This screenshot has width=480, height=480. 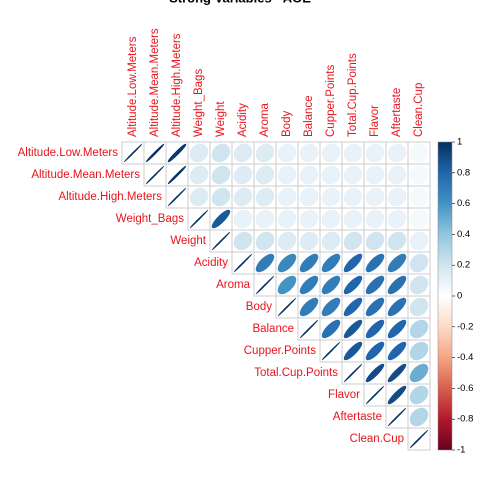 I want to click on column-label: Altitude.Low.Meters, so click(x=133, y=86).